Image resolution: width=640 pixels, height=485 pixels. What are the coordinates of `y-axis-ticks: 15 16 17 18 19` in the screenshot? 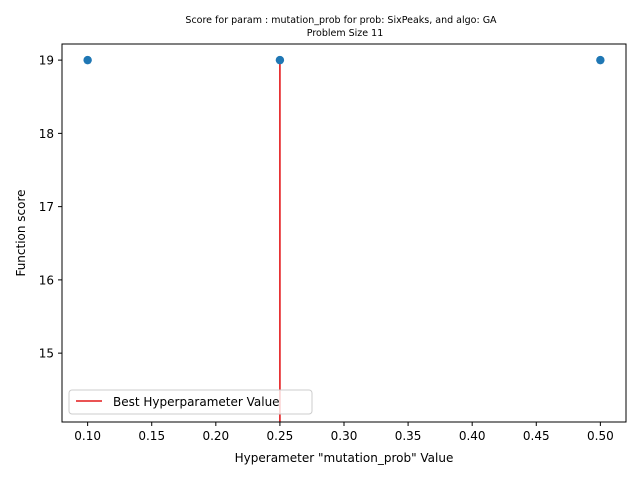 It's located at (50, 207).